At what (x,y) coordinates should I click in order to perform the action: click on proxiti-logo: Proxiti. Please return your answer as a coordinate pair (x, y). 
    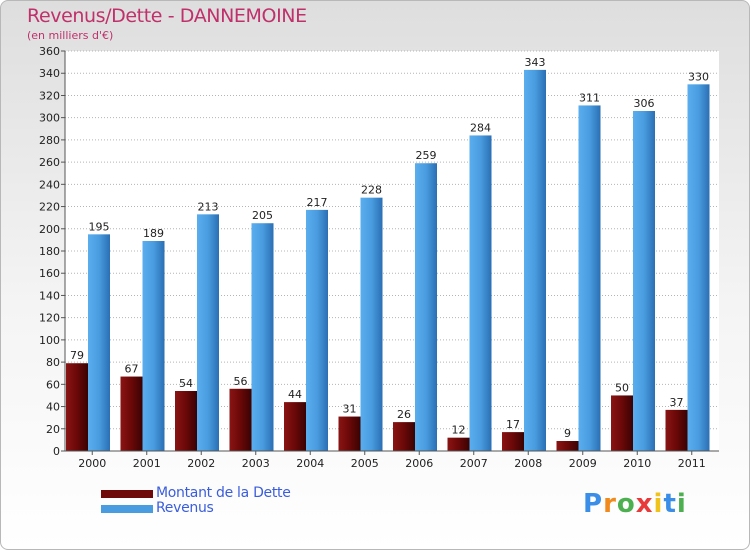
    Looking at the image, I should click on (635, 504).